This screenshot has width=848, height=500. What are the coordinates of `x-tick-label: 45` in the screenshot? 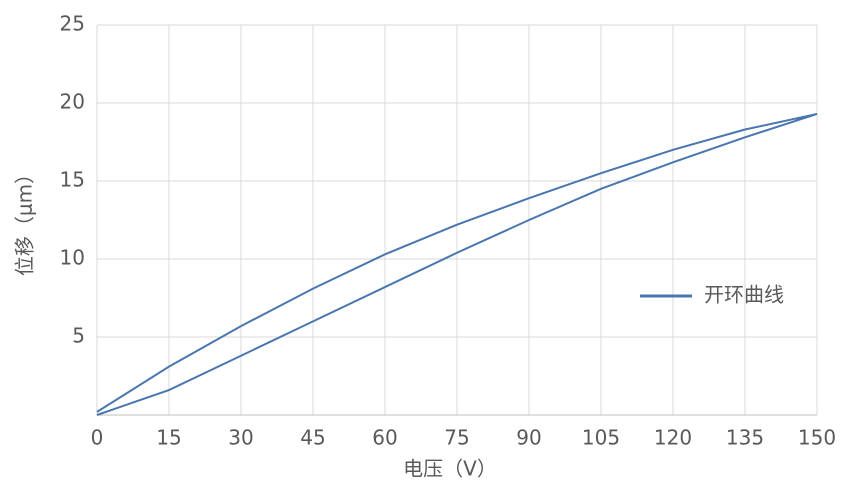 It's located at (312, 438).